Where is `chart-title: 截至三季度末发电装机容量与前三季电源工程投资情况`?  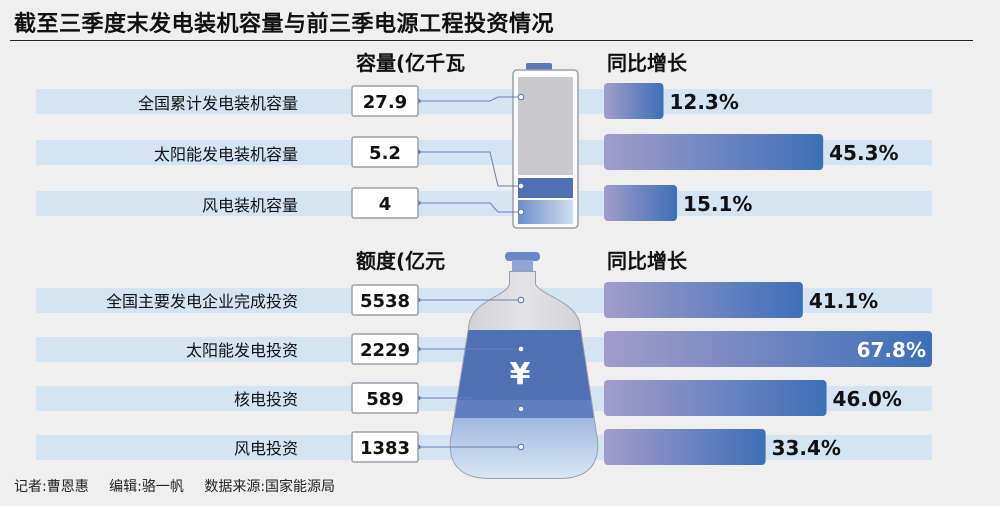
chart-title: 截至三季度末发电装机容量与前三季电源工程投资情况 is located at coordinates (284, 24).